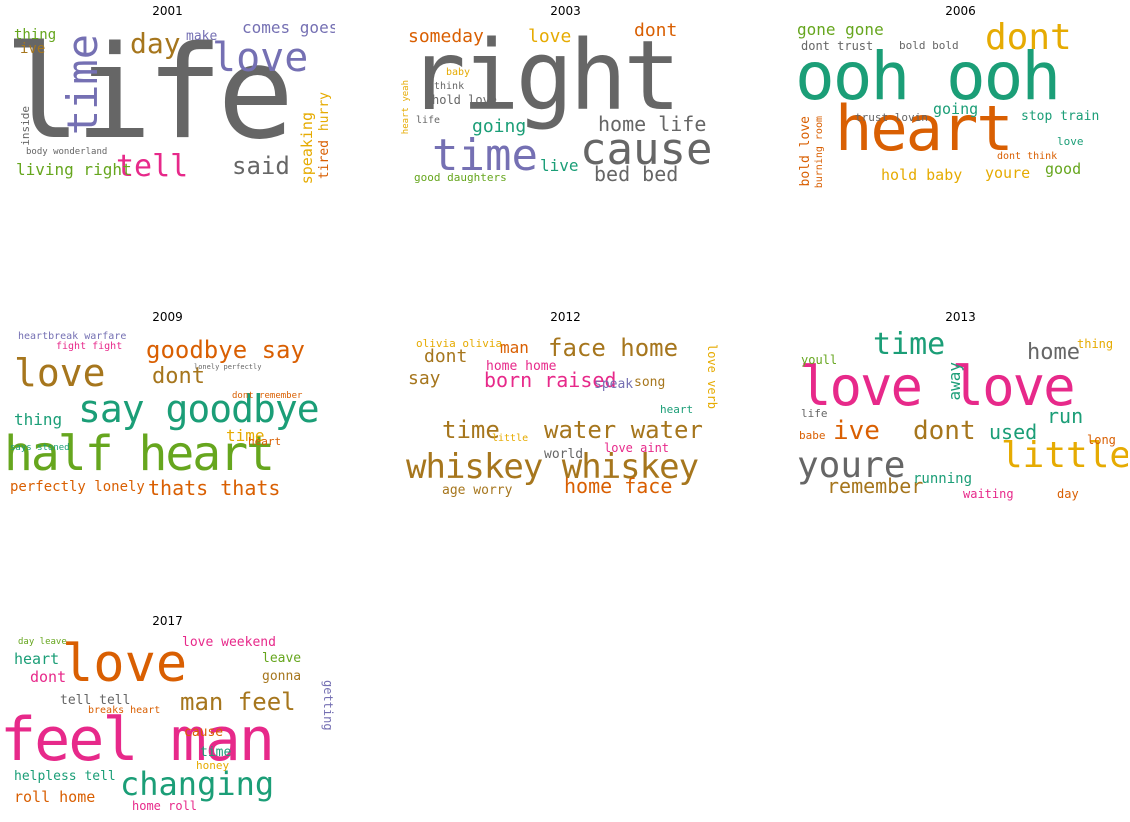  I want to click on word: half heart, so click(139, 454).